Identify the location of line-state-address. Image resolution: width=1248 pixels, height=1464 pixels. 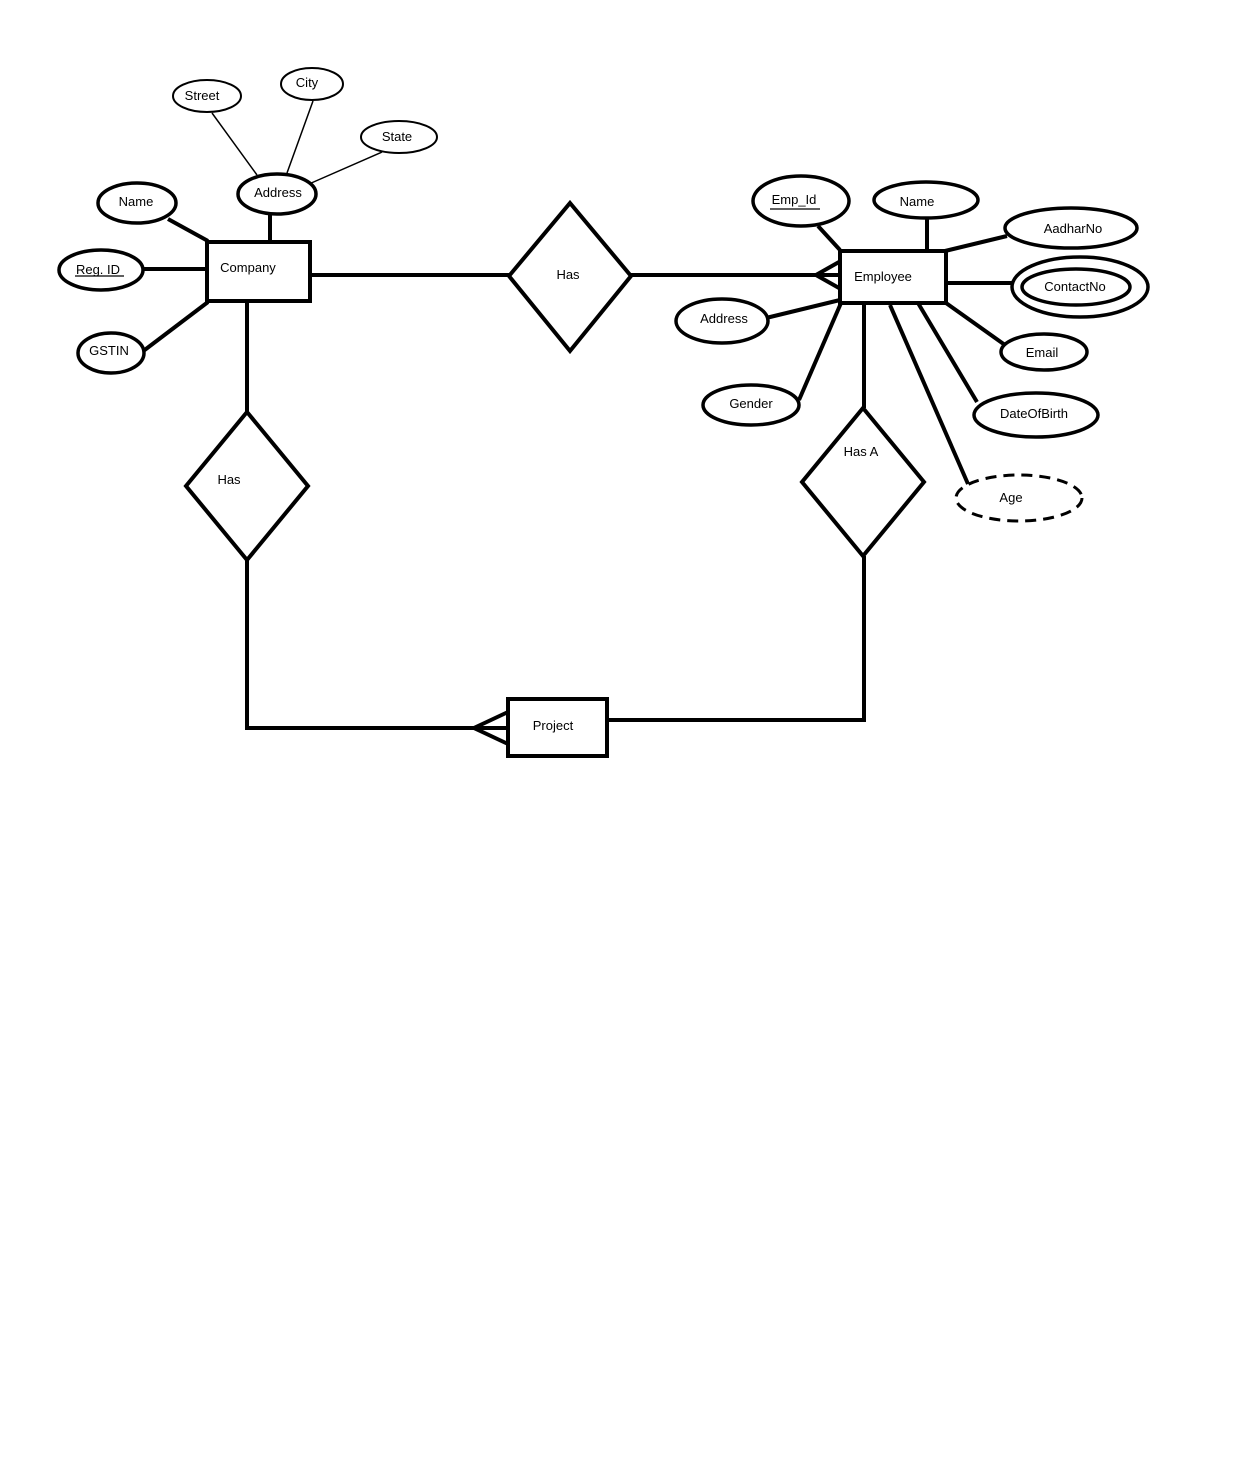
(345, 168).